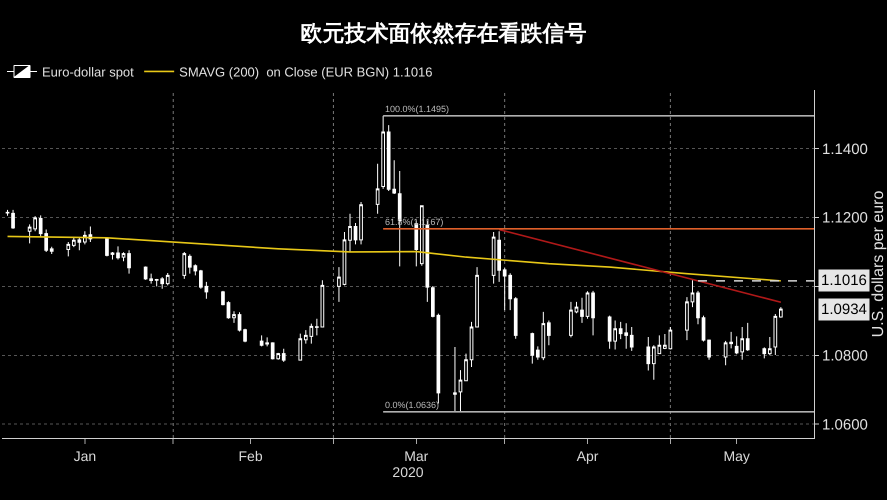 The width and height of the screenshot is (887, 500). I want to click on annotation: 1.1016, so click(844, 280).